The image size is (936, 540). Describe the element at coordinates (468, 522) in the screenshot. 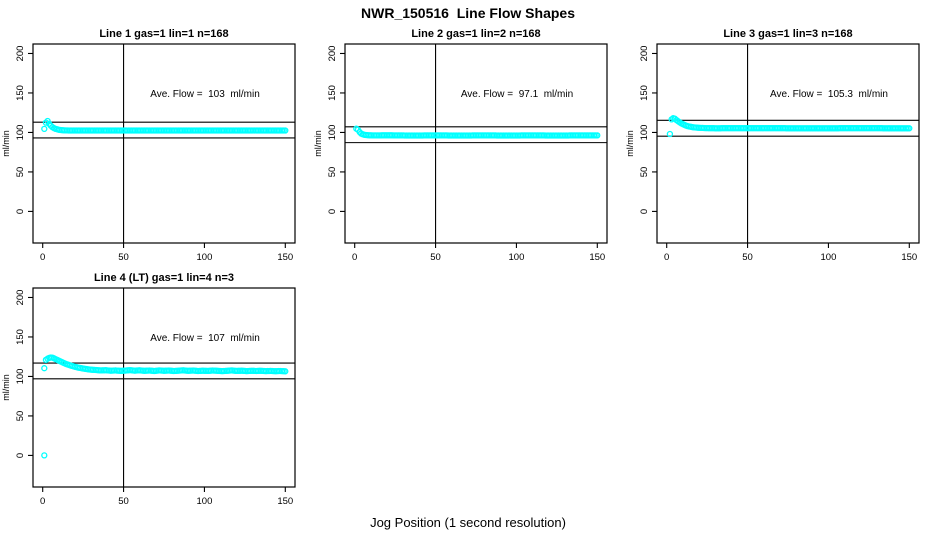

I see `figure-xlabel: Jog Position (1 second resolution)` at that location.